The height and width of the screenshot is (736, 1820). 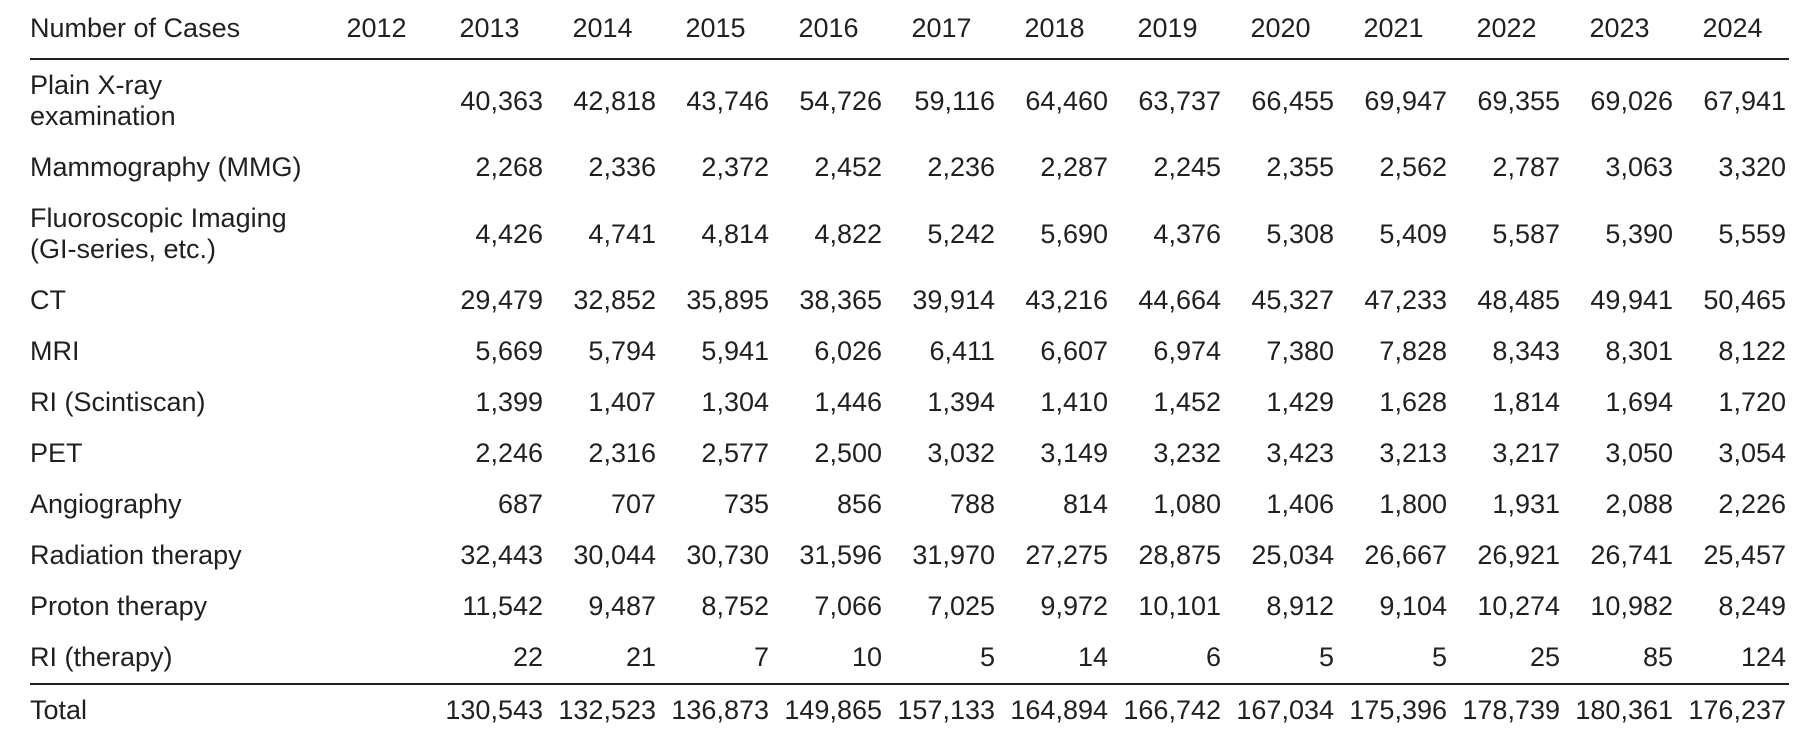 What do you see at coordinates (56, 453) in the screenshot?
I see `row-label: PET` at bounding box center [56, 453].